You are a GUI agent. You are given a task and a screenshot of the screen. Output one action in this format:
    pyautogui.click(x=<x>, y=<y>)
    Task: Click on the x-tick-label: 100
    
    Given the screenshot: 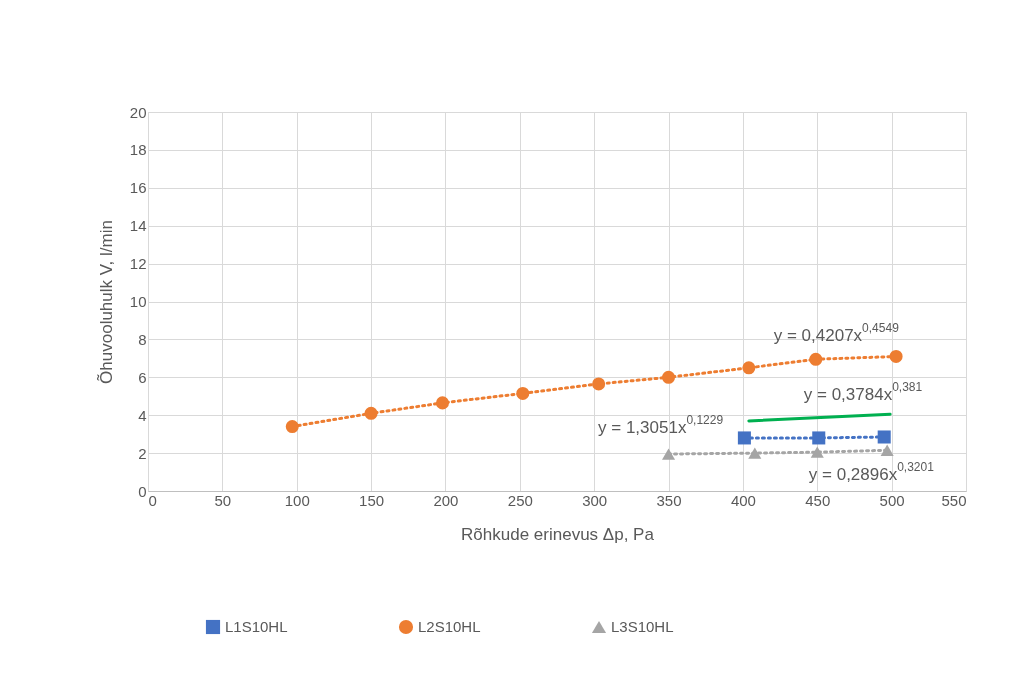 What is the action you would take?
    pyautogui.click(x=297, y=500)
    